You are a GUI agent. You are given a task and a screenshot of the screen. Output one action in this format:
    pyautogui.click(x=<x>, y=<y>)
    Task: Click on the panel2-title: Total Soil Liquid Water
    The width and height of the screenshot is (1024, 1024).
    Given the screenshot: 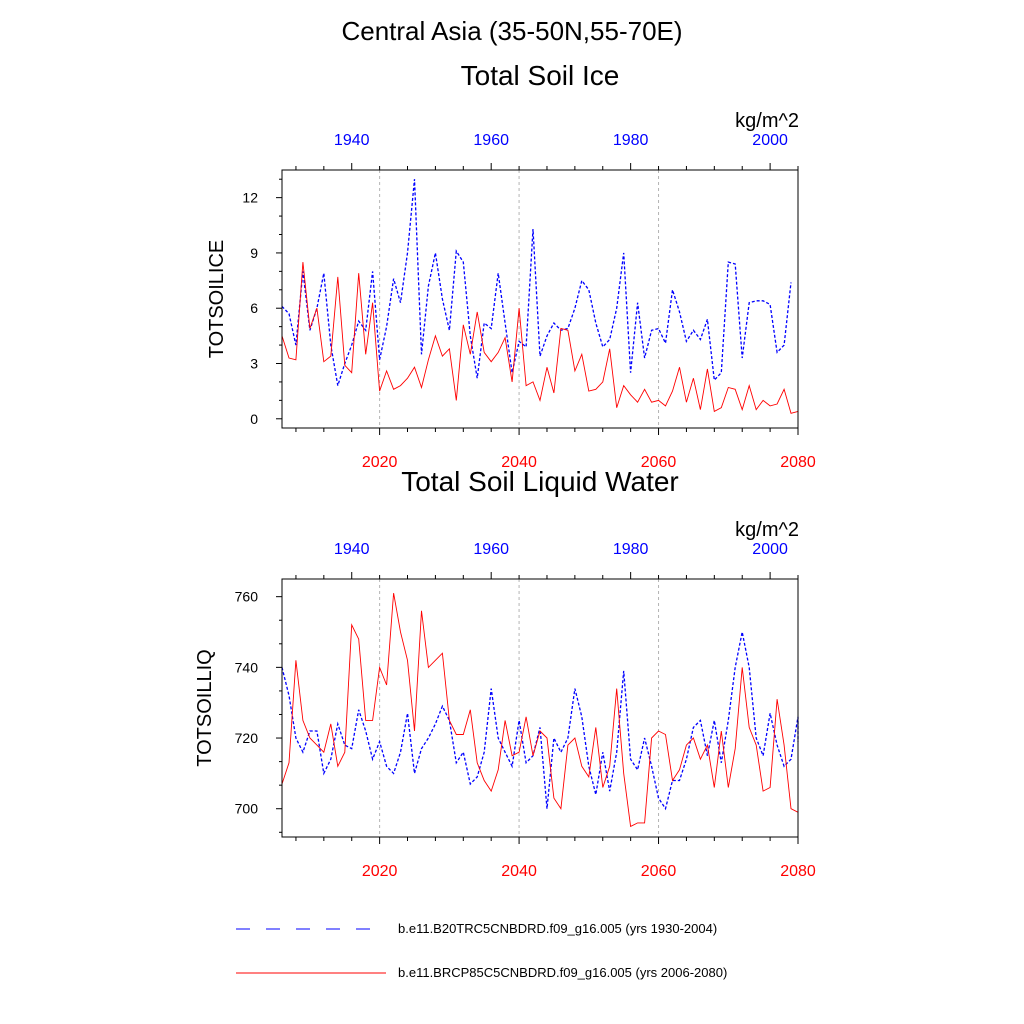 What is the action you would take?
    pyautogui.click(x=540, y=481)
    